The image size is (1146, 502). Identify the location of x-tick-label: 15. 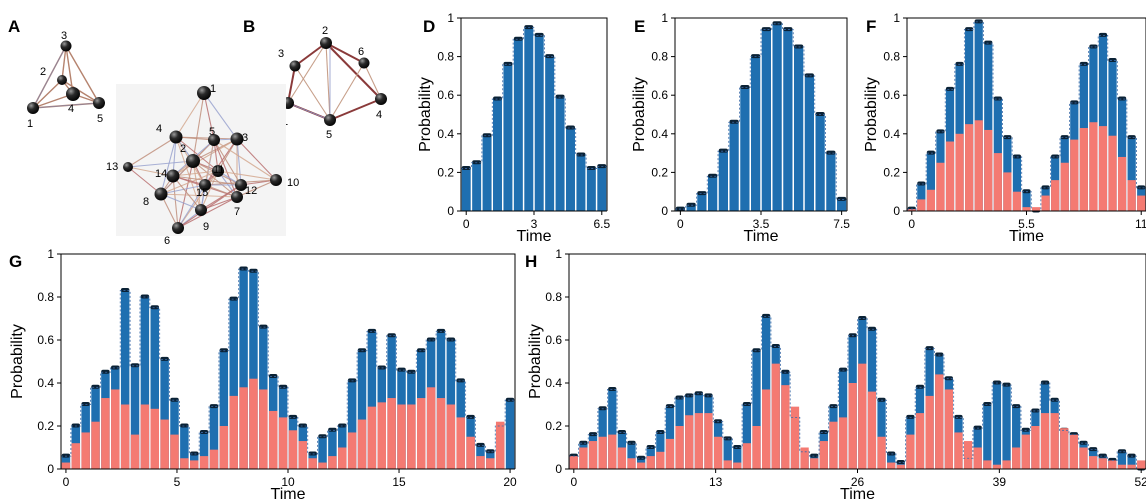
(399, 482).